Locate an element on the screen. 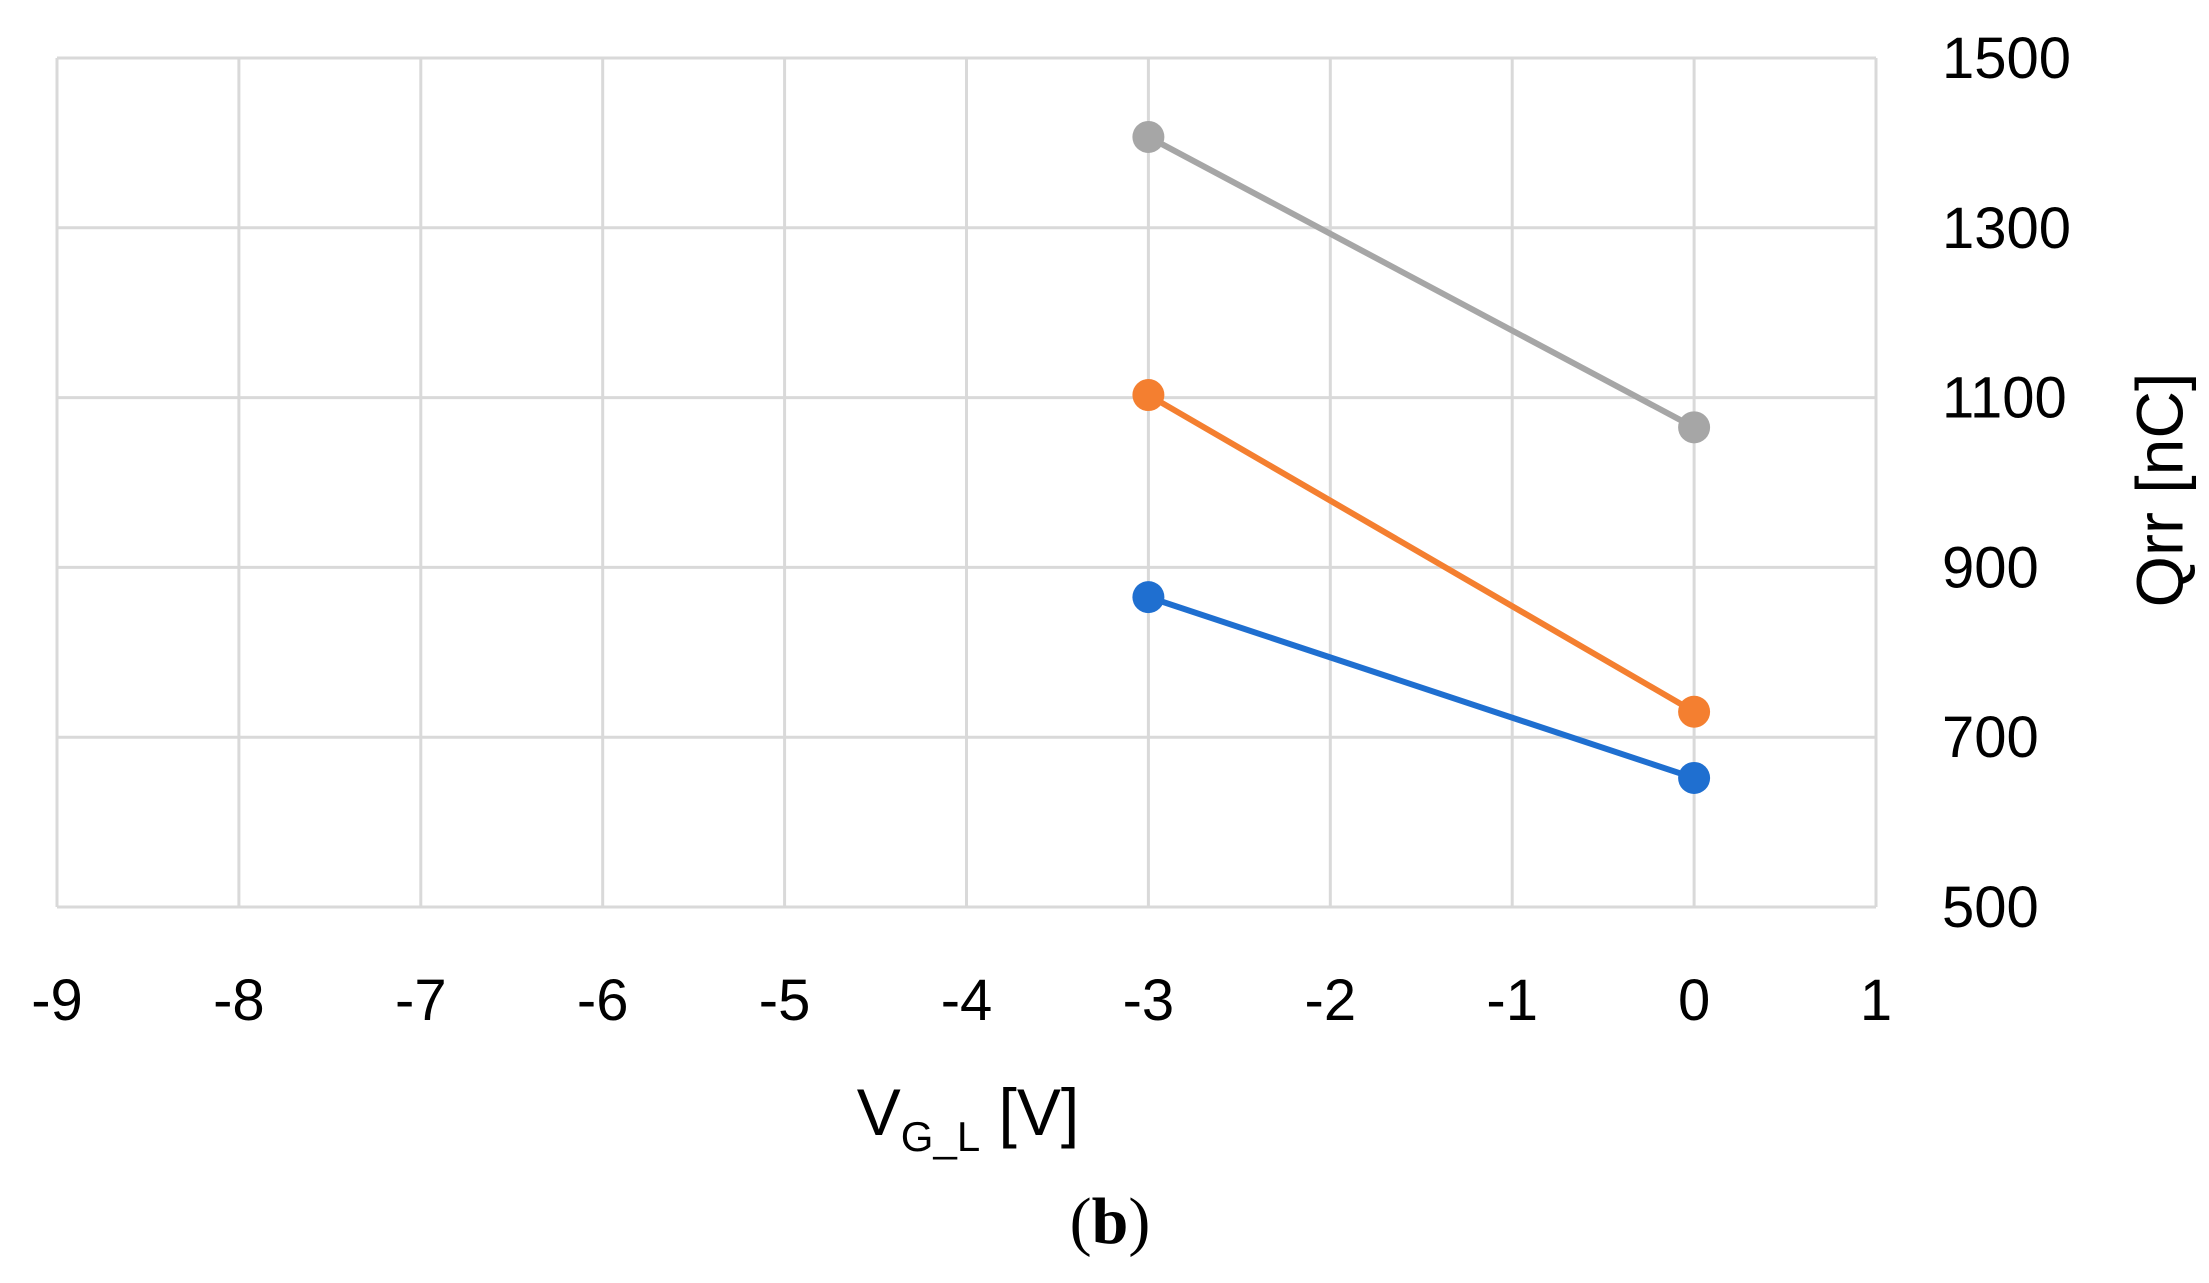 The width and height of the screenshot is (2209, 1283). x-tick-label: -2 is located at coordinates (1331, 1000).